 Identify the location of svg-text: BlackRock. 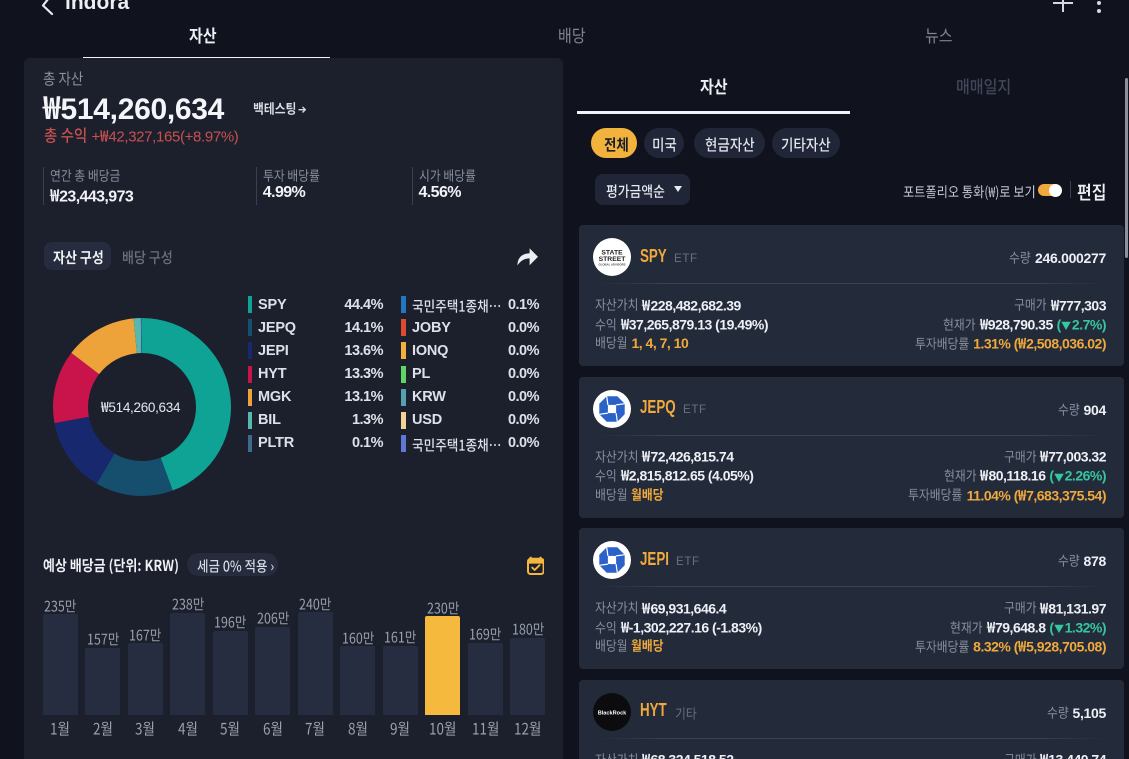
(612, 713).